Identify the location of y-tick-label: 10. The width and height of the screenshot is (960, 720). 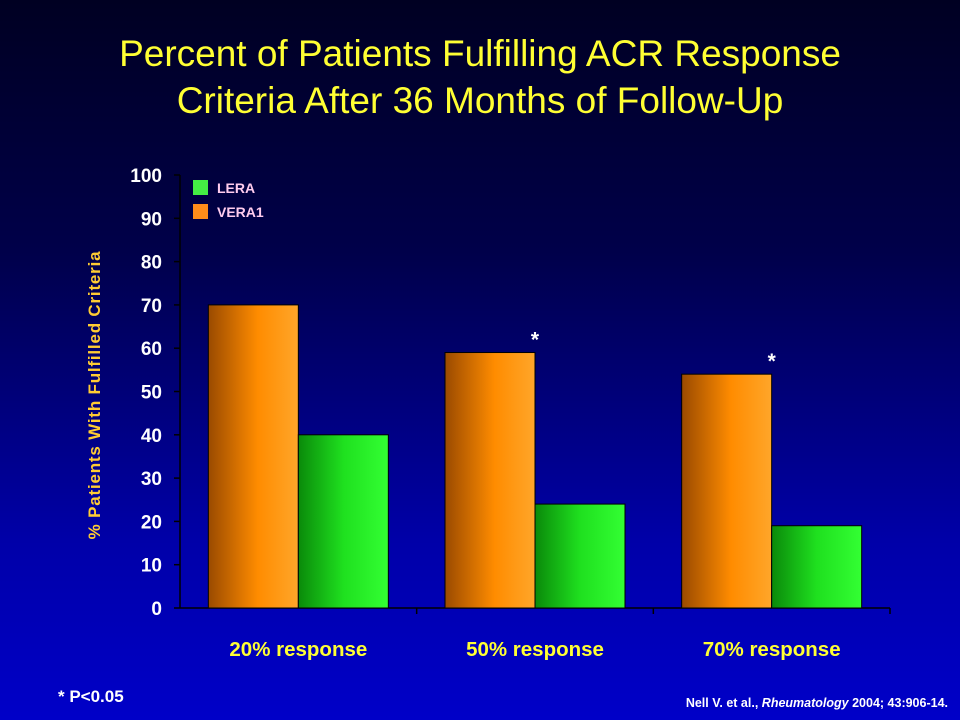
(151, 566).